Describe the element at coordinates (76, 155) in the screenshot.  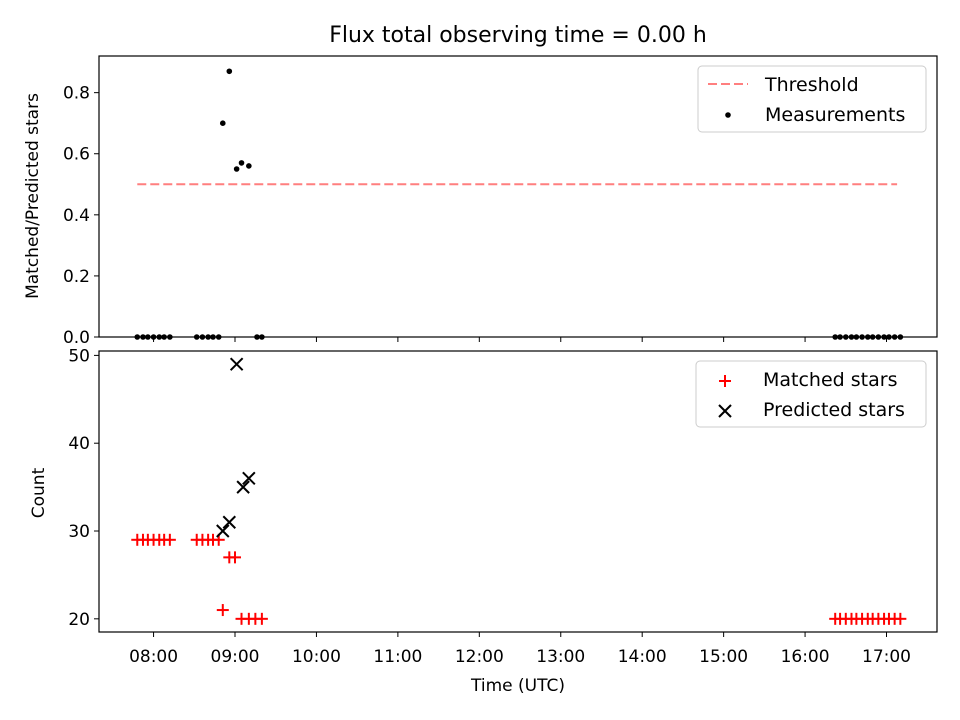
I see `y-tick-label: 0.6` at that location.